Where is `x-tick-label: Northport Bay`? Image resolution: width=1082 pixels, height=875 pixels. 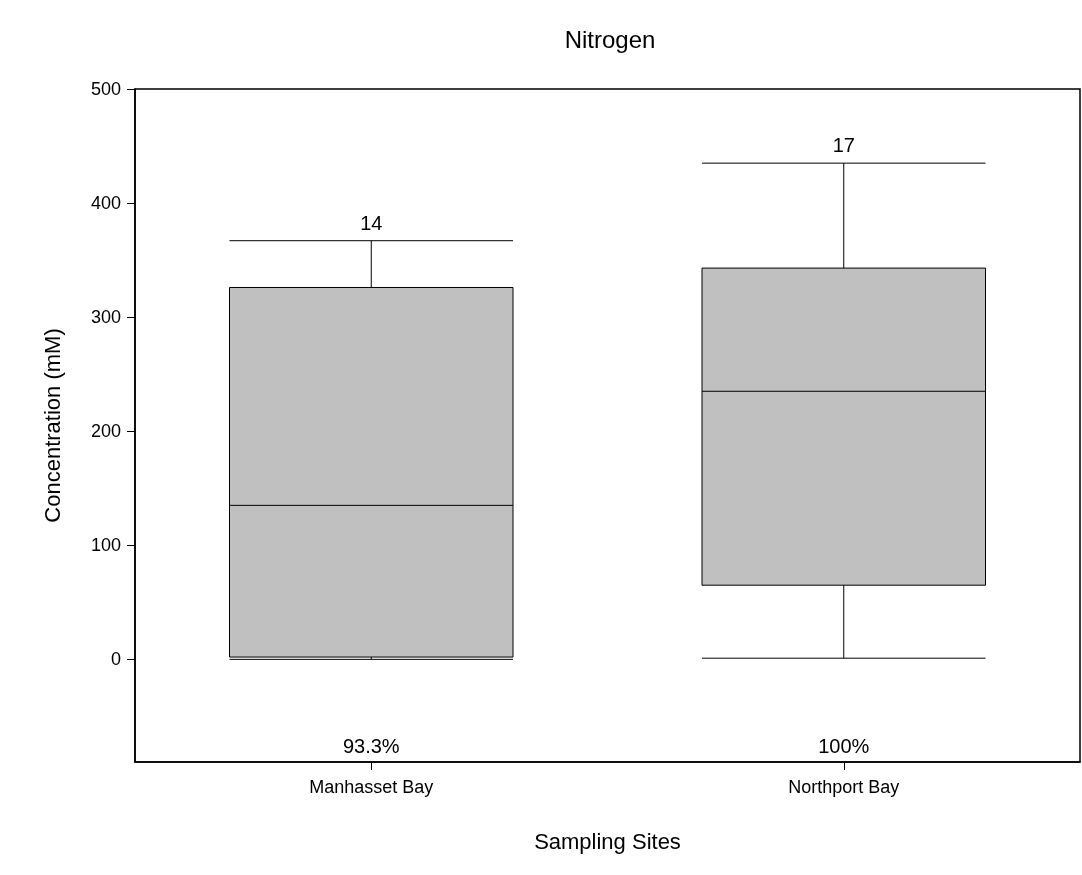 x-tick-label: Northport Bay is located at coordinates (844, 787).